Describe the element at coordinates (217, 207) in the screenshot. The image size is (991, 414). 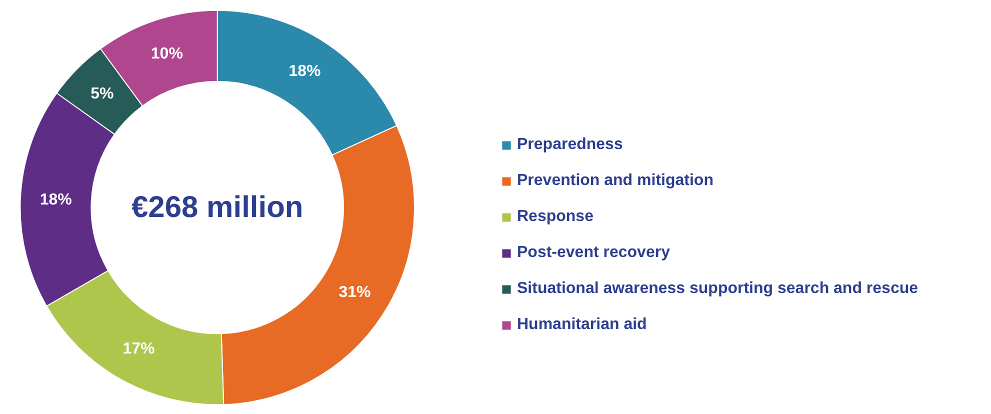
I see `text: €268 million` at that location.